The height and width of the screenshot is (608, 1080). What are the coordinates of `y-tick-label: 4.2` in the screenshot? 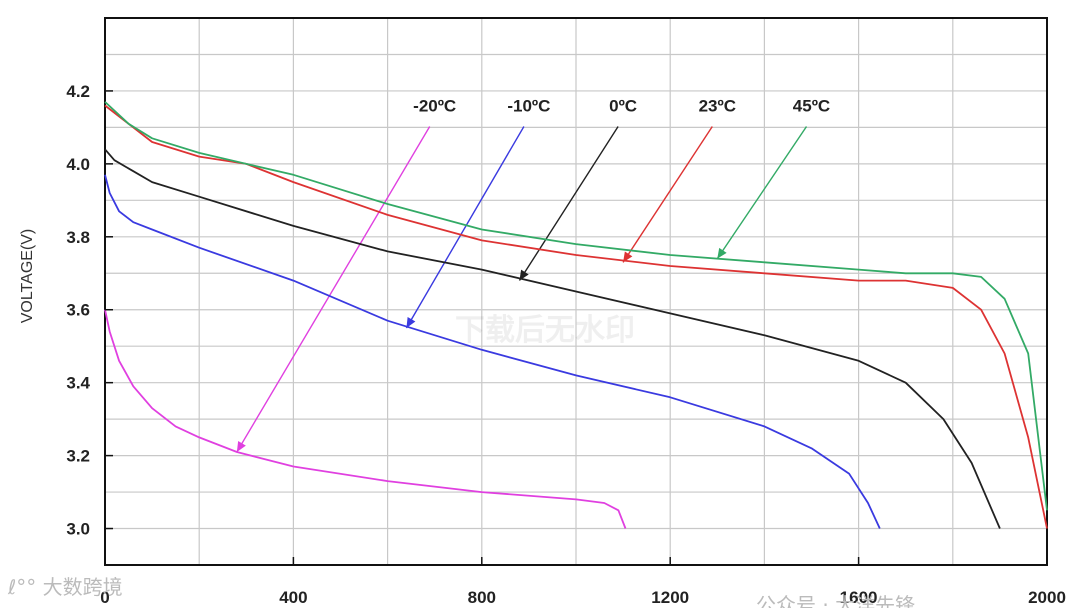 It's located at (78, 91).